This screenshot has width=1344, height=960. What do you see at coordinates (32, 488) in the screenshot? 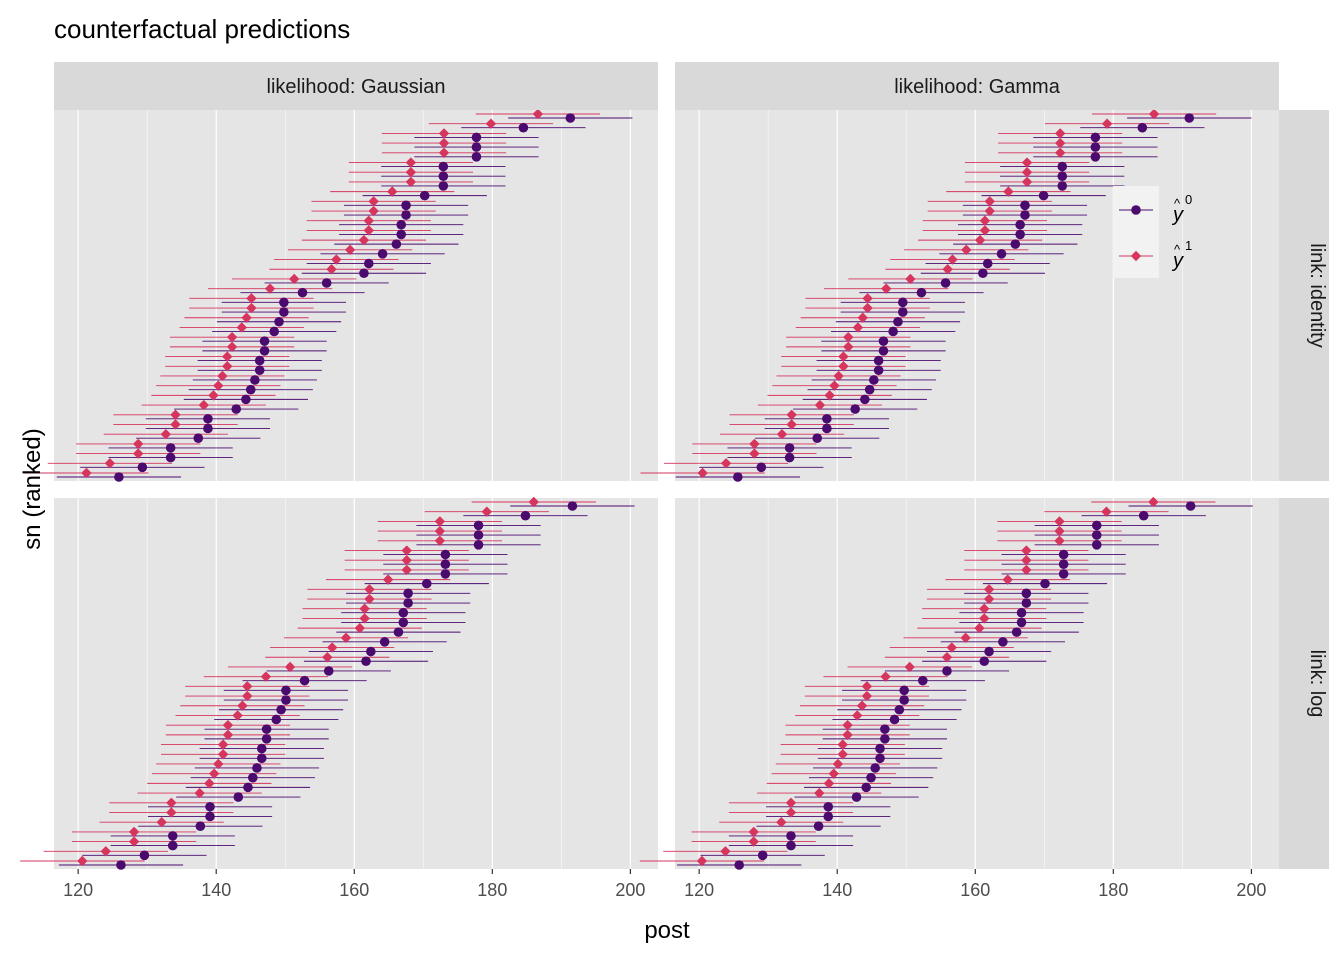
I see `y-axis-title: sn (ranked)` at bounding box center [32, 488].